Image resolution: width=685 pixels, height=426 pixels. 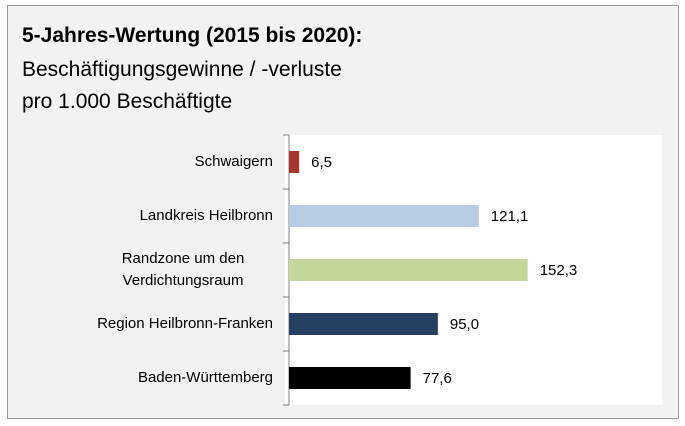 I want to click on value-label: 6,5, so click(x=321, y=162).